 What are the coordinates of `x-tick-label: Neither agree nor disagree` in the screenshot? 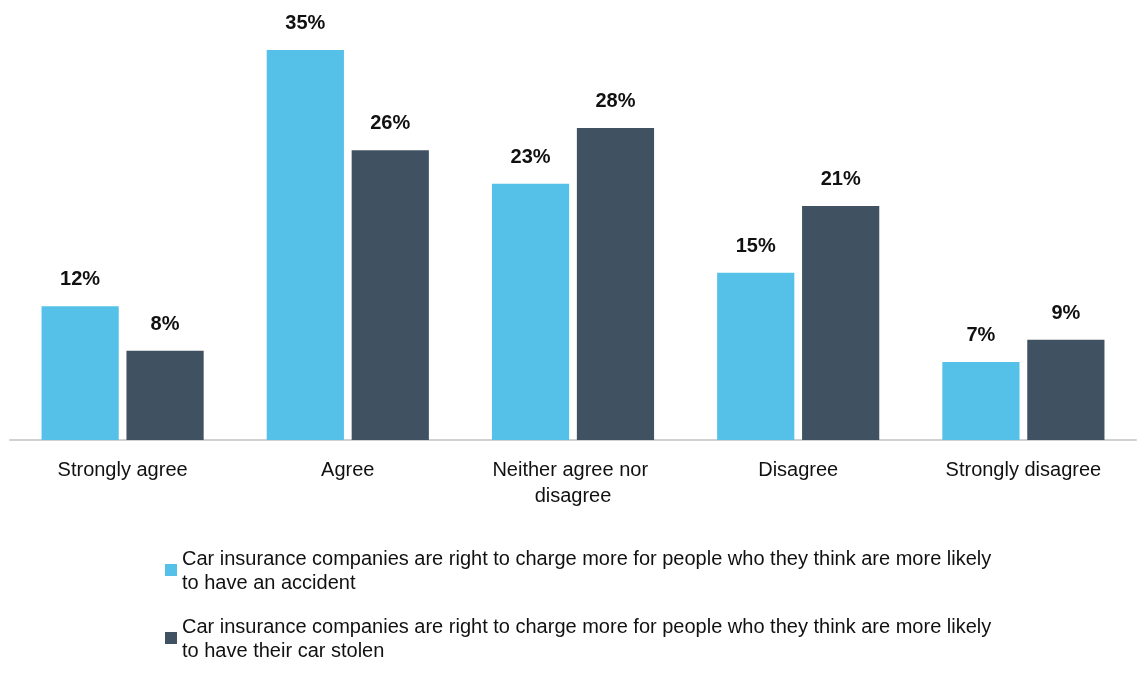 It's located at (573, 482).